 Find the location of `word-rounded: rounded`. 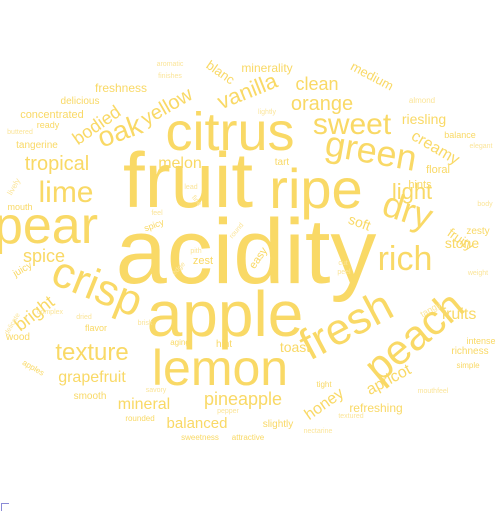

word-rounded: rounded is located at coordinates (139, 418).